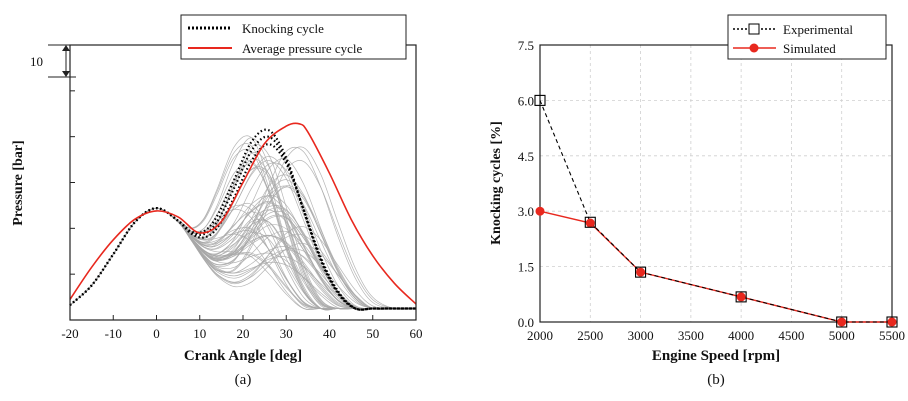 This screenshot has height=401, width=908. I want to click on legend-simulated-marker, so click(754, 48).